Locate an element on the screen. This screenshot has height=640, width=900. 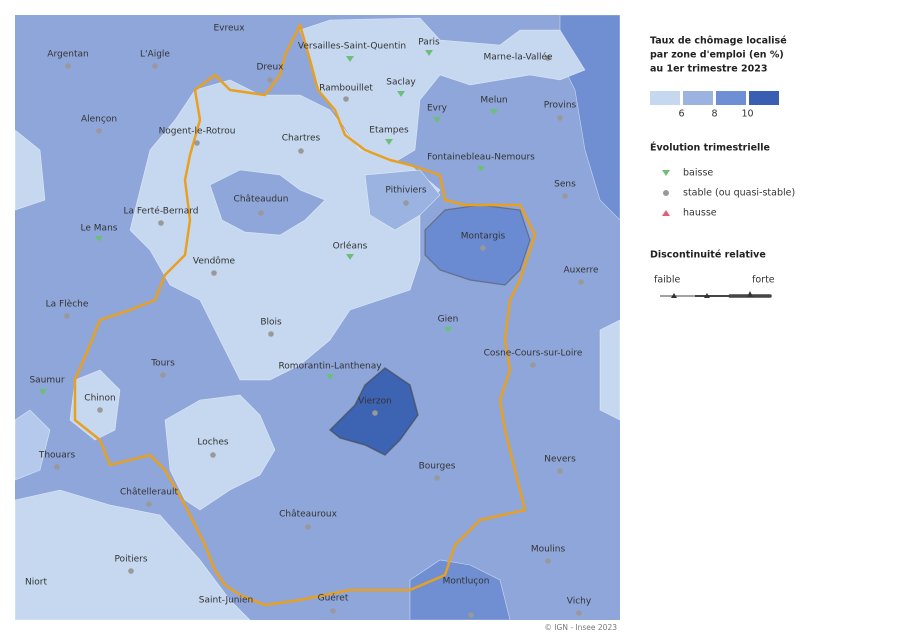
place-label: Saclay is located at coordinates (401, 83).